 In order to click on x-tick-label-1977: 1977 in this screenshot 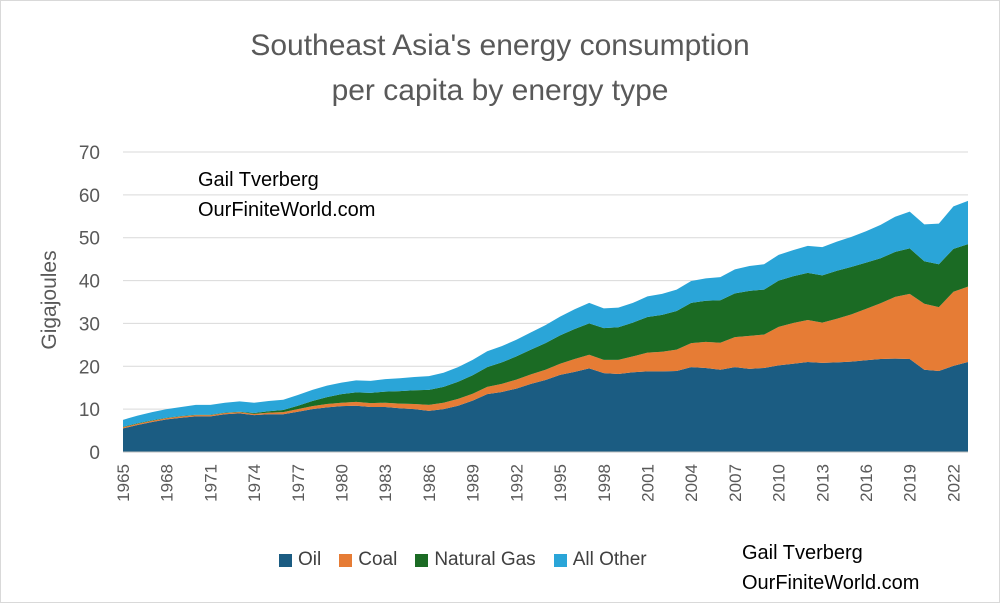, I will do `click(298, 483)`.